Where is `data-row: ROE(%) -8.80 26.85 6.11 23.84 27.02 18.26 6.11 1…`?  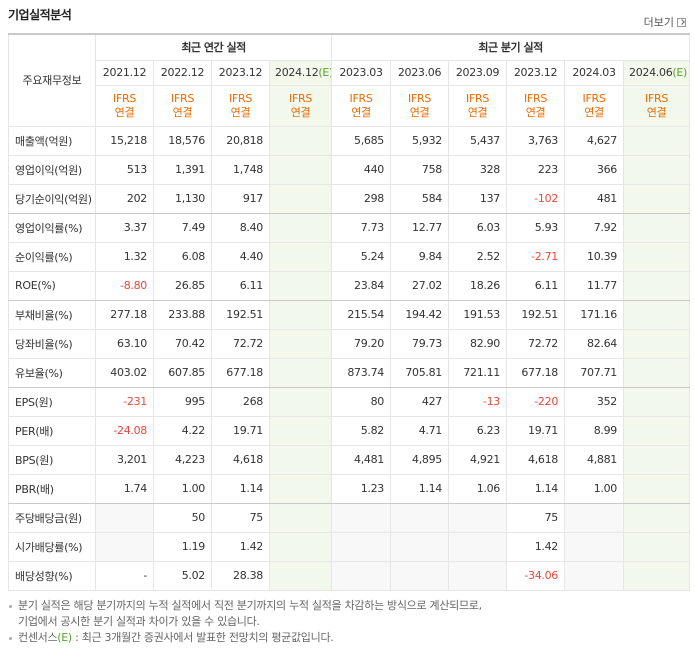
data-row: ROE(%) -8.80 26.85 6.11 23.84 27.02 18.26 6.11 1… is located at coordinates (349, 285).